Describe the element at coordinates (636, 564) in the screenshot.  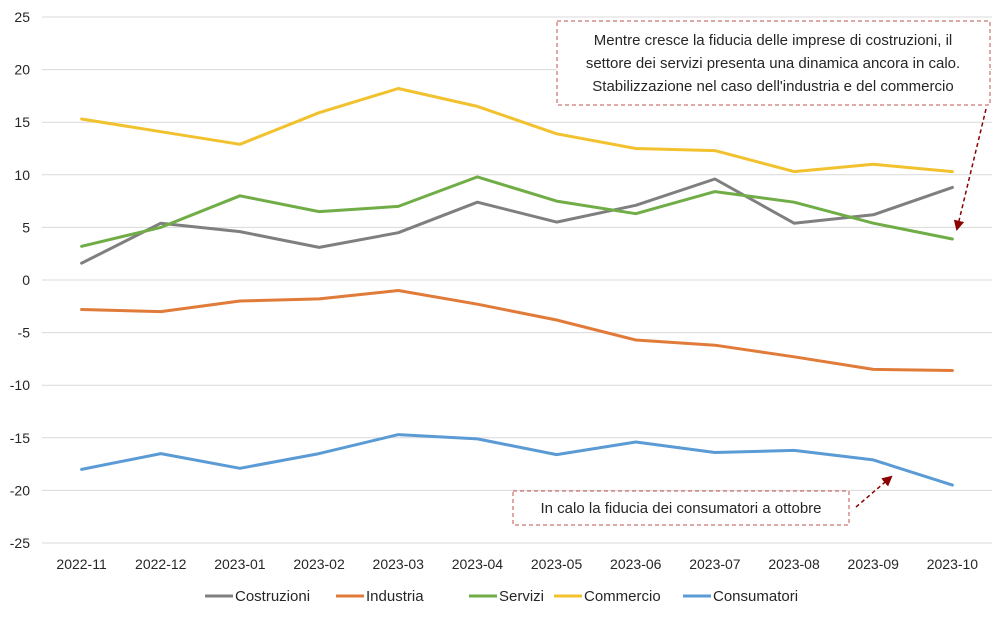
I see `x-tick-label: 2023-06` at that location.